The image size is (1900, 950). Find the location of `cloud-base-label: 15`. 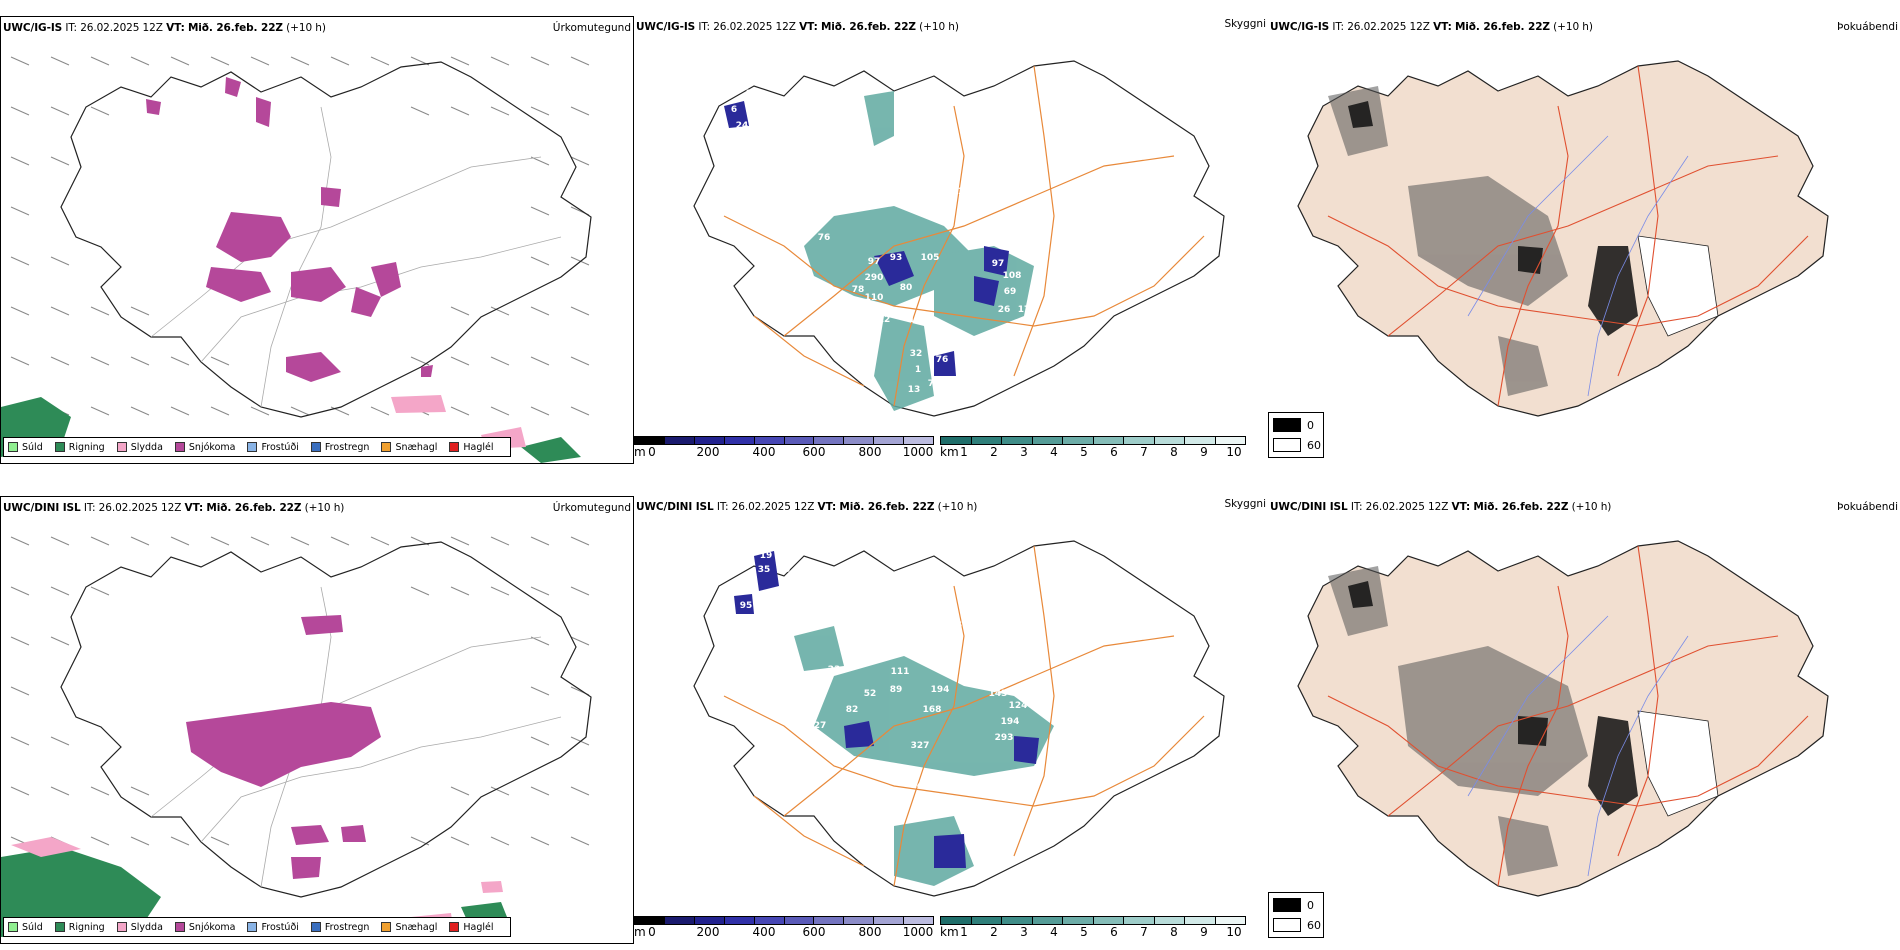

cloud-base-label: 15 is located at coordinates (964, 192).